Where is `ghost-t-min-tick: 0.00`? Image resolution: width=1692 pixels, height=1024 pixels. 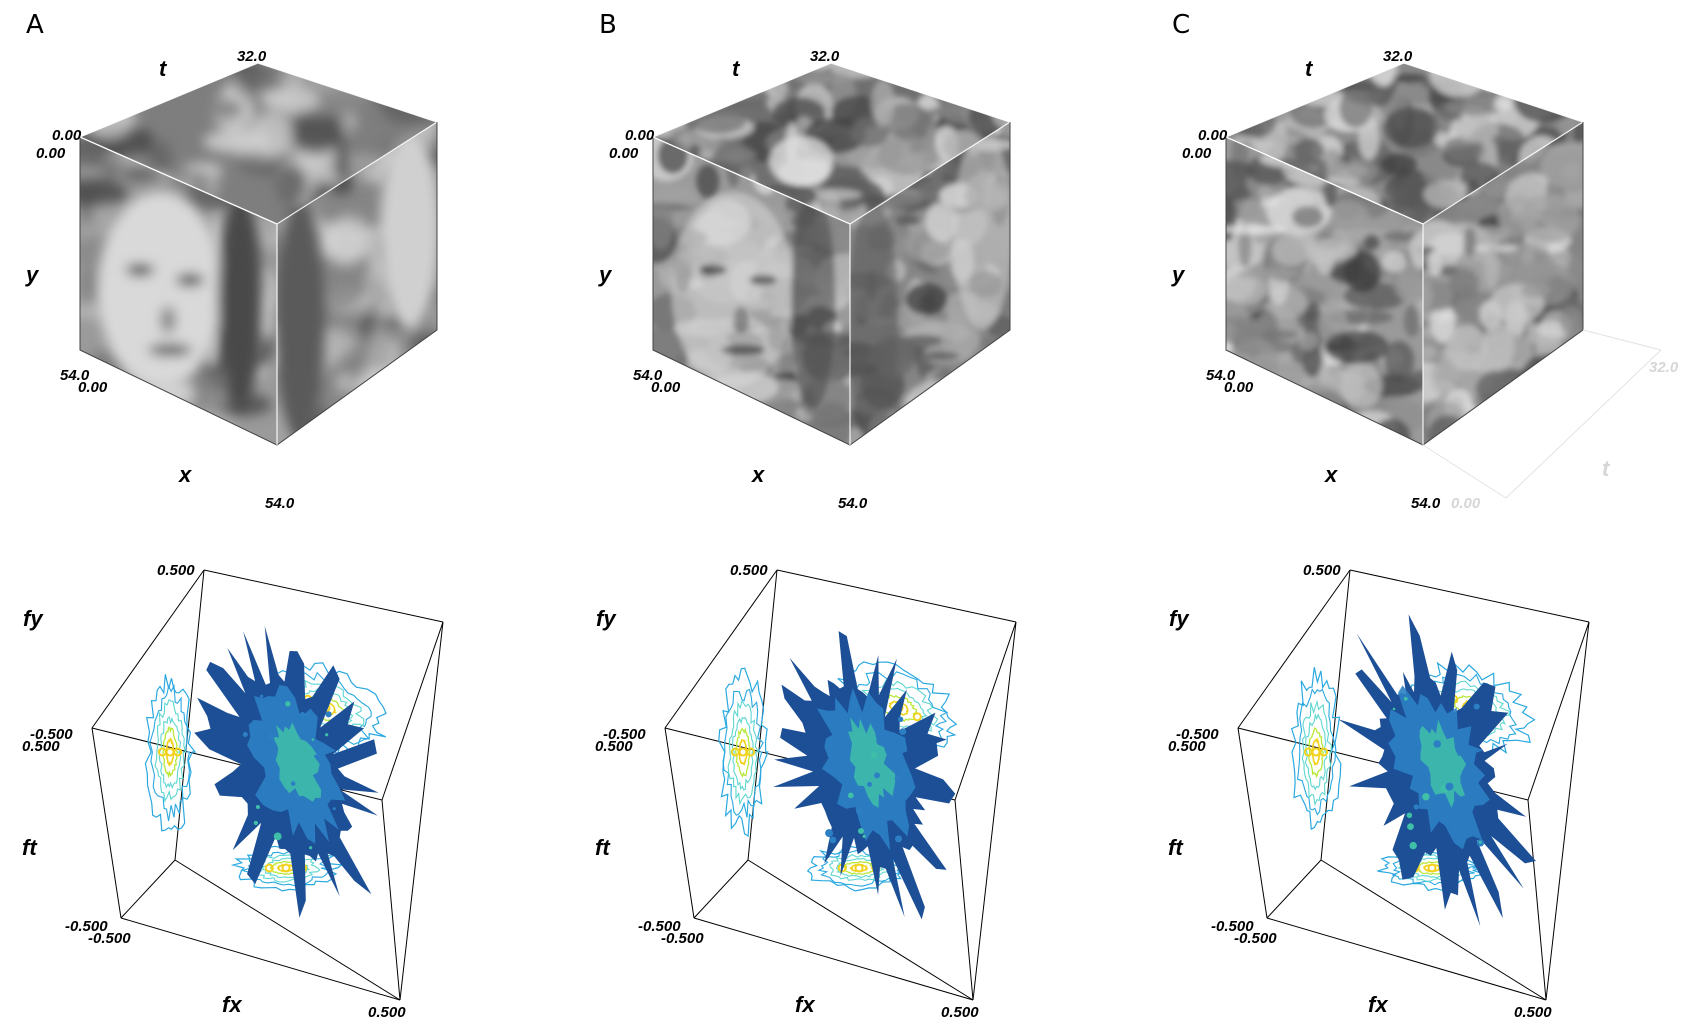 ghost-t-min-tick: 0.00 is located at coordinates (1466, 503).